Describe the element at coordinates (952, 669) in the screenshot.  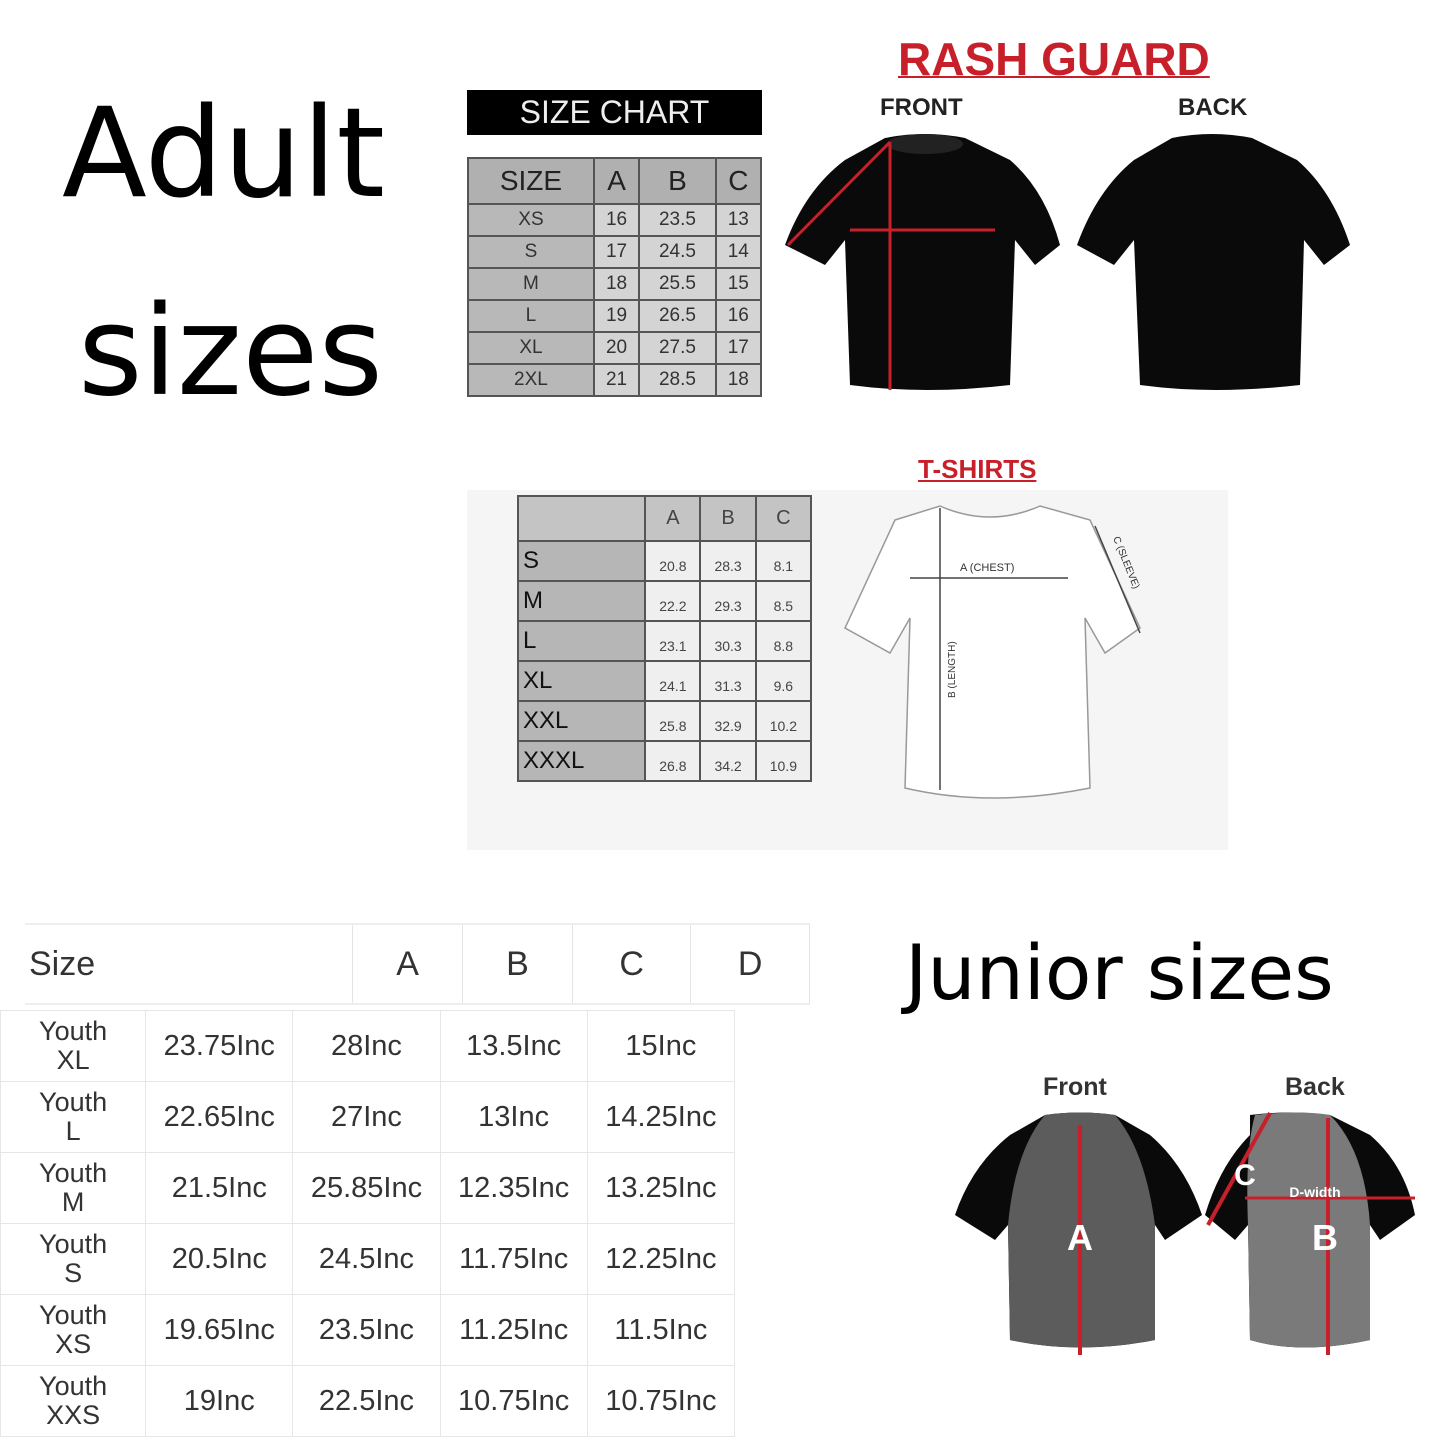
I see `length-label: B (LENGTH)` at that location.